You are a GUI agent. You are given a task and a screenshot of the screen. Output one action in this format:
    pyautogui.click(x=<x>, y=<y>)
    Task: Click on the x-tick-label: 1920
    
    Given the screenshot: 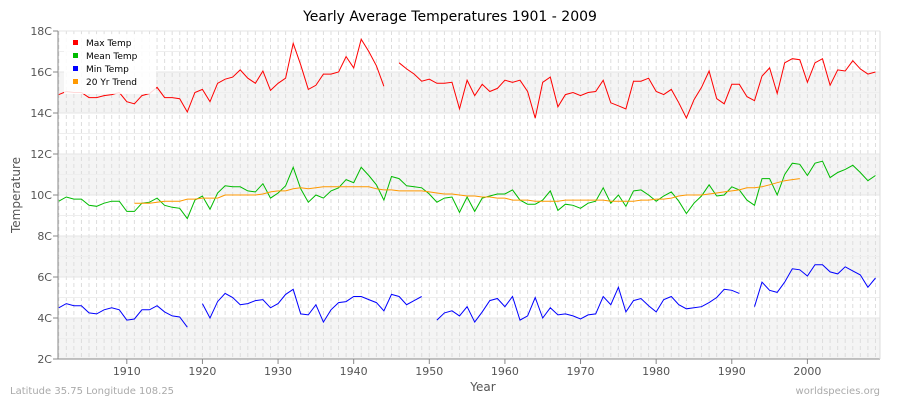 What is the action you would take?
    pyautogui.click(x=202, y=371)
    